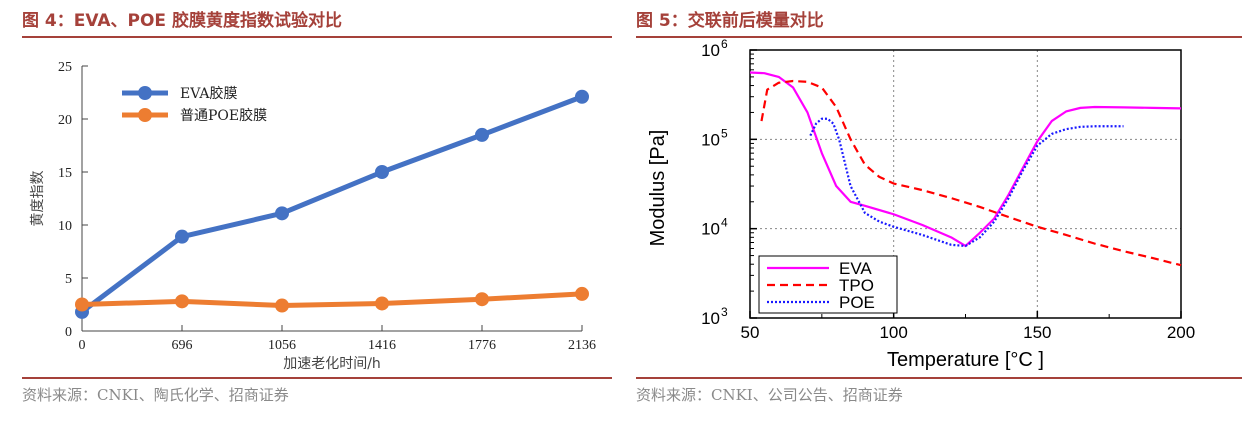  Describe the element at coordinates (724, 312) in the screenshot. I see `y-tick-exponent: 3` at that location.